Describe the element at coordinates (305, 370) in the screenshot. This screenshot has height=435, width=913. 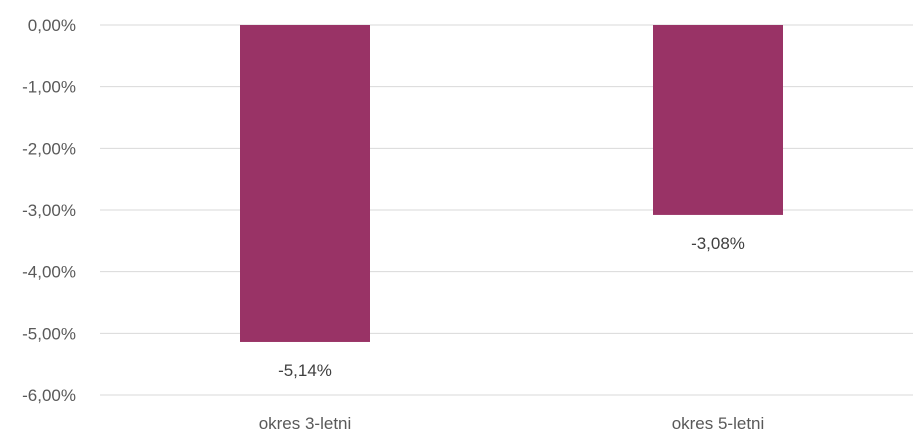
I see `data-label: -5,14%` at that location.